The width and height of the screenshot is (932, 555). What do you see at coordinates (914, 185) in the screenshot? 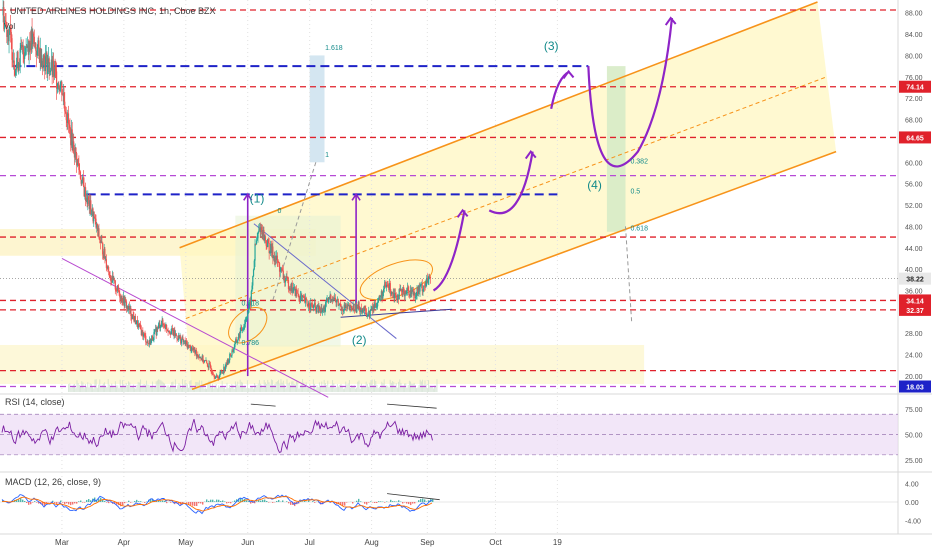
I see `y-tick-label: 56.00` at bounding box center [914, 185].